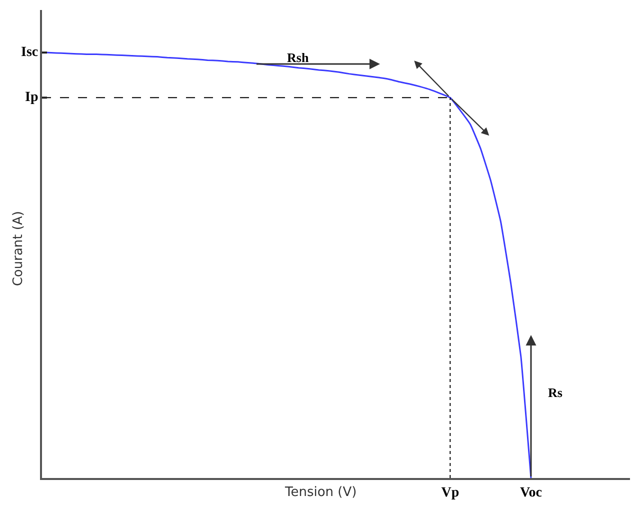  I want to click on x-tick-label: Vp, so click(450, 493).